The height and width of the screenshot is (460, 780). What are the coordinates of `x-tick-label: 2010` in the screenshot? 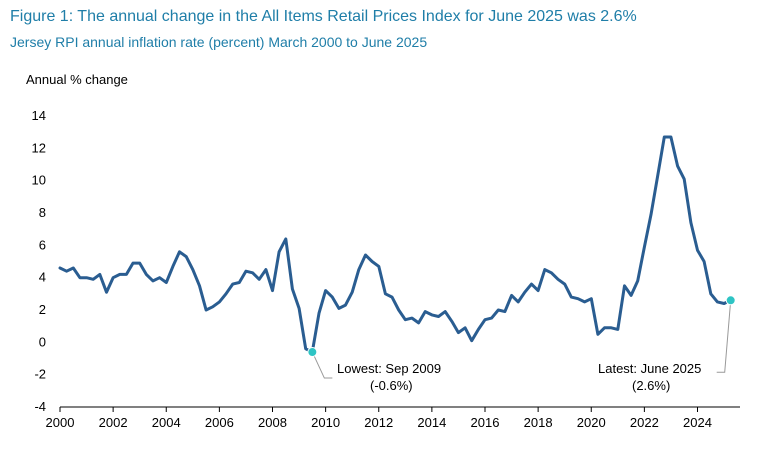 It's located at (325, 422).